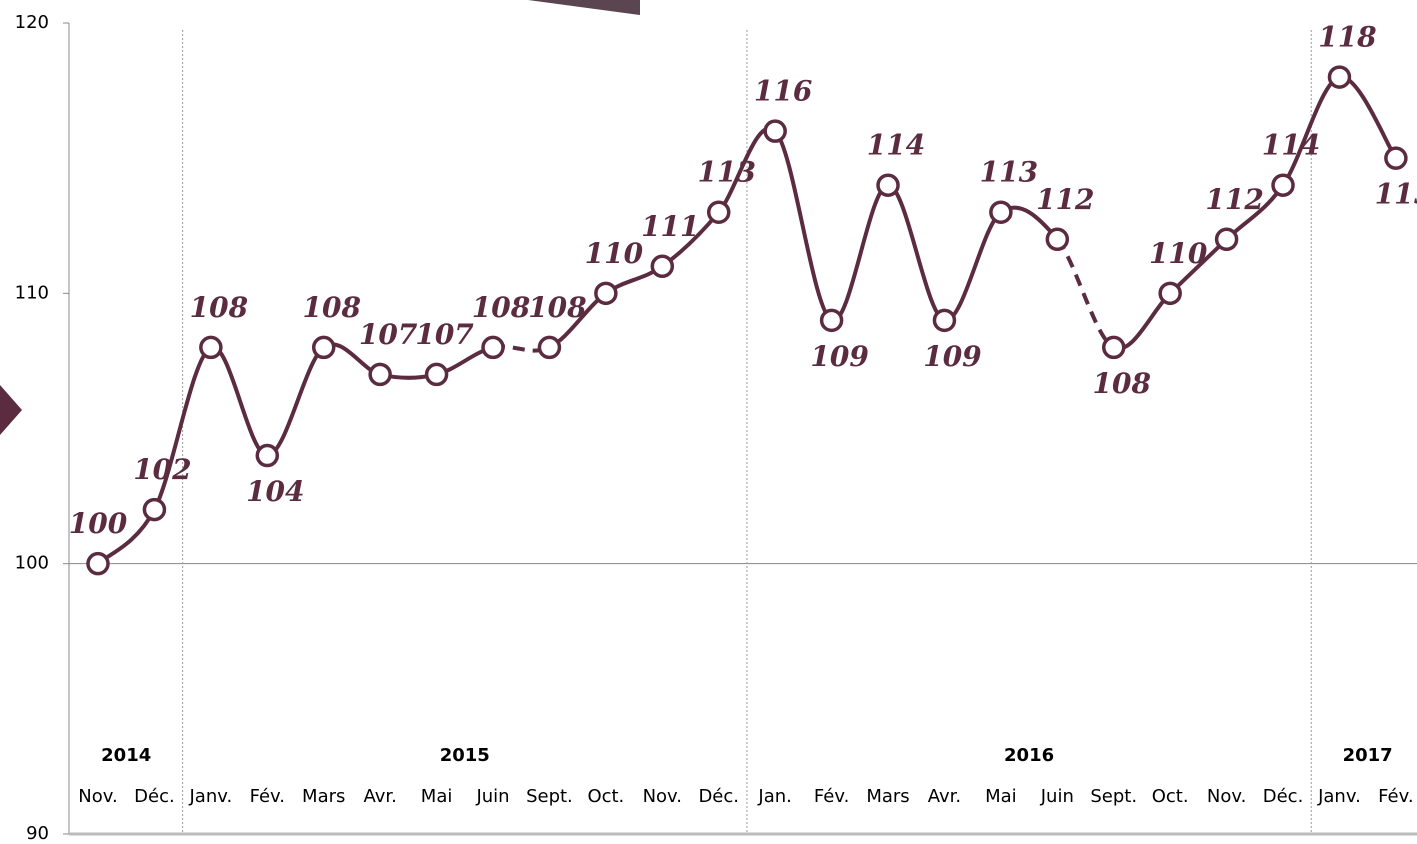 Image resolution: width=1417 pixels, height=844 pixels. I want to click on x-tick-label: Jan., so click(774, 796).